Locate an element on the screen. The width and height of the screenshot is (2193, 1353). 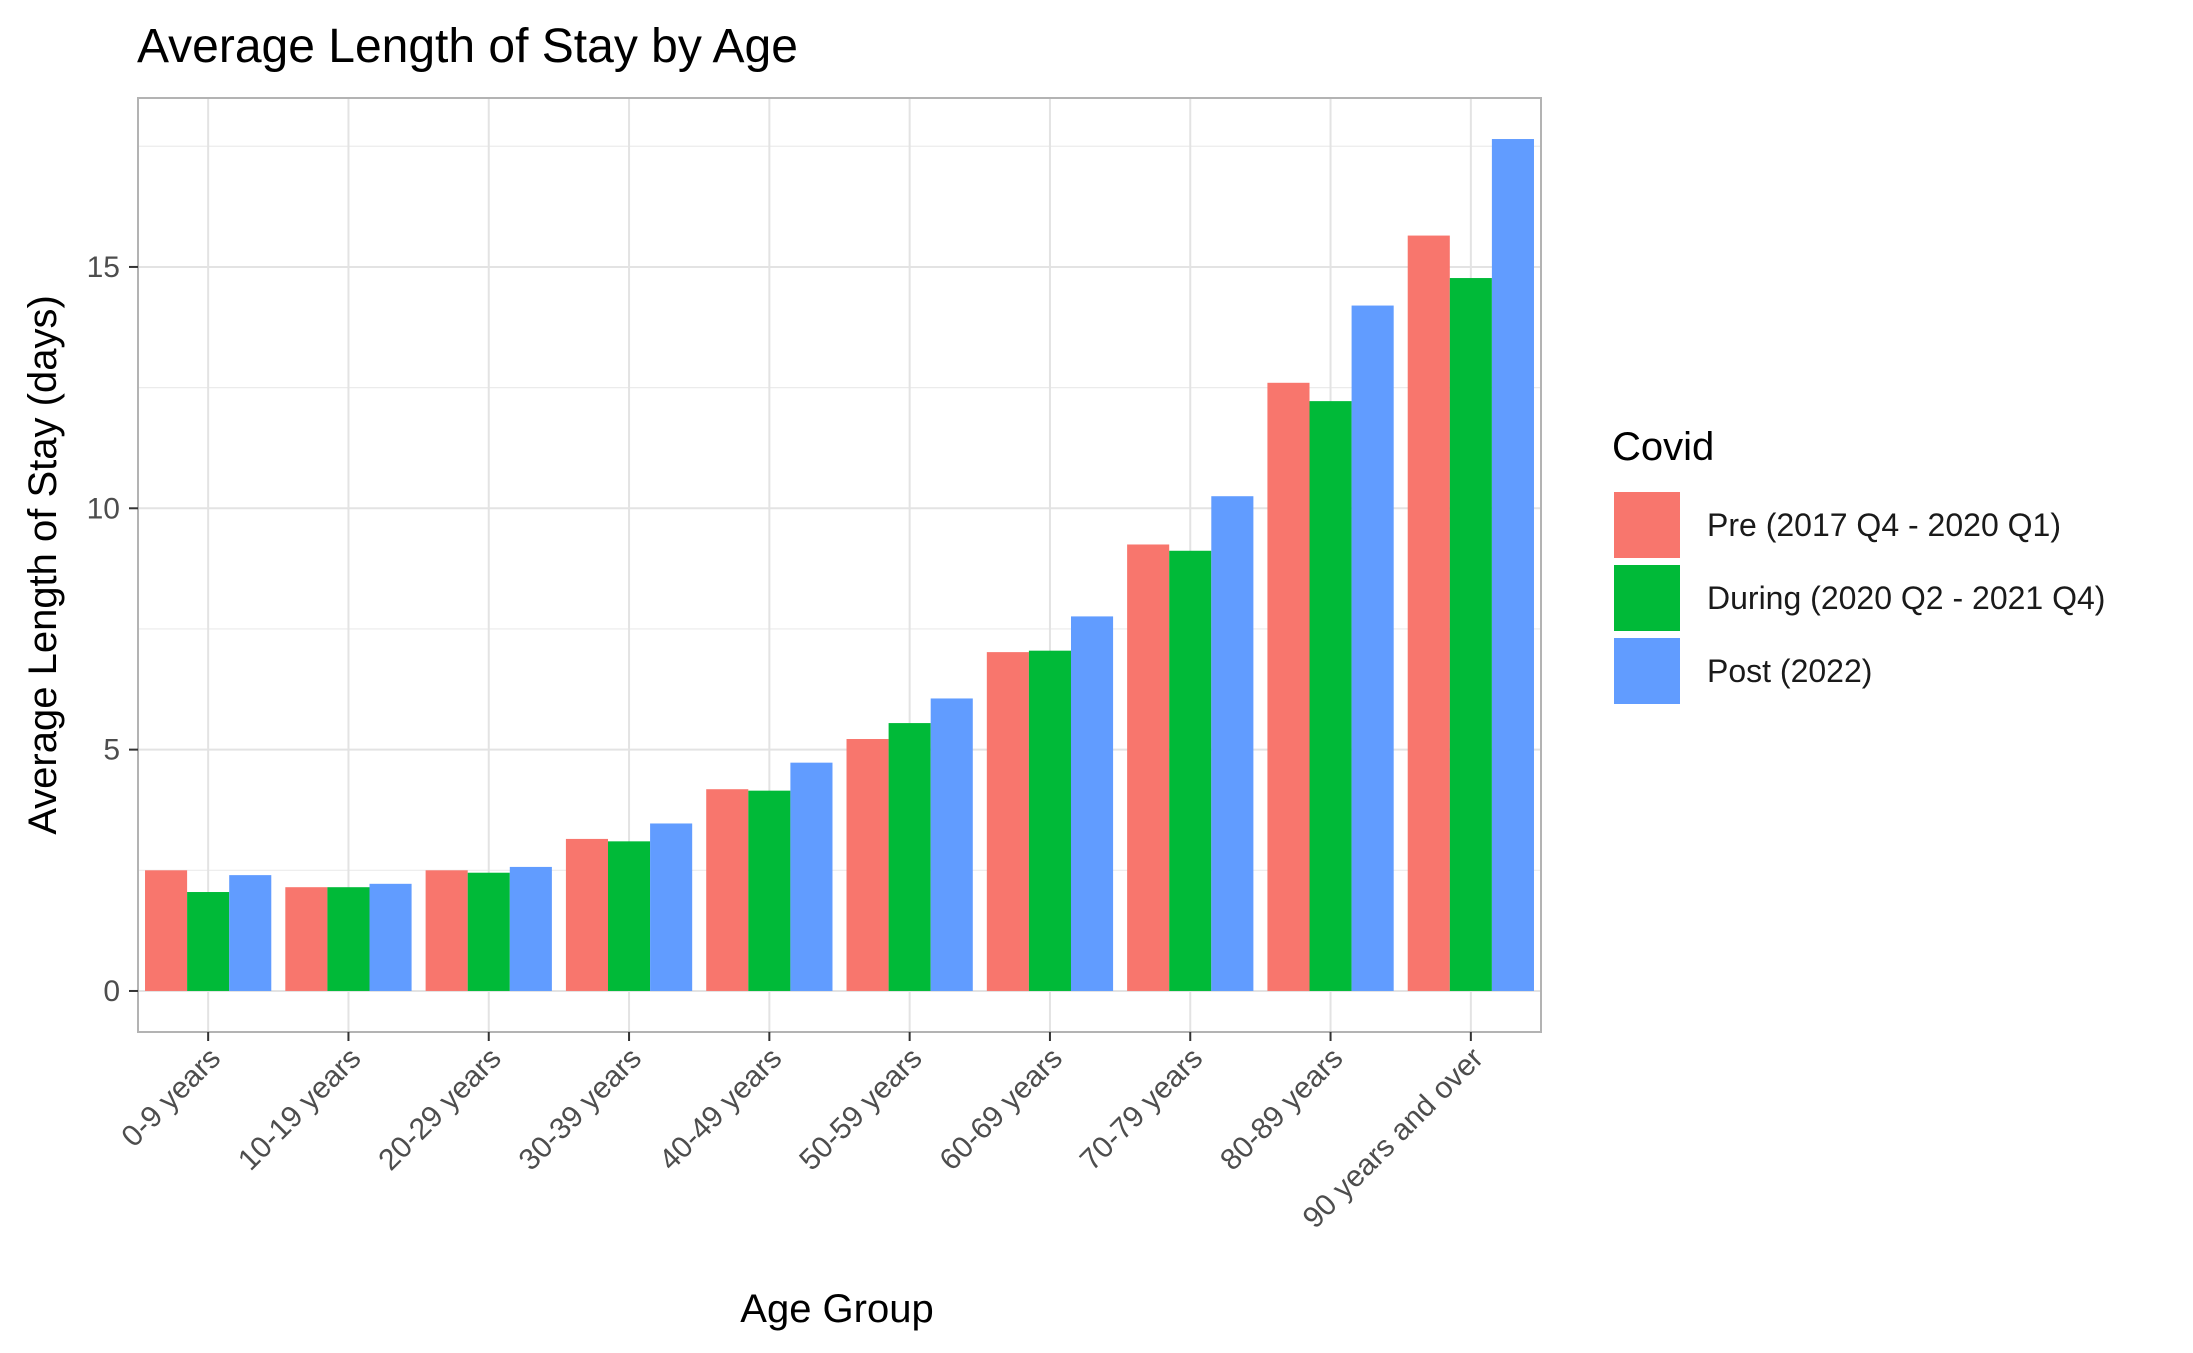
x-tick-label: 70-79 years is located at coordinates (1141, 1109).